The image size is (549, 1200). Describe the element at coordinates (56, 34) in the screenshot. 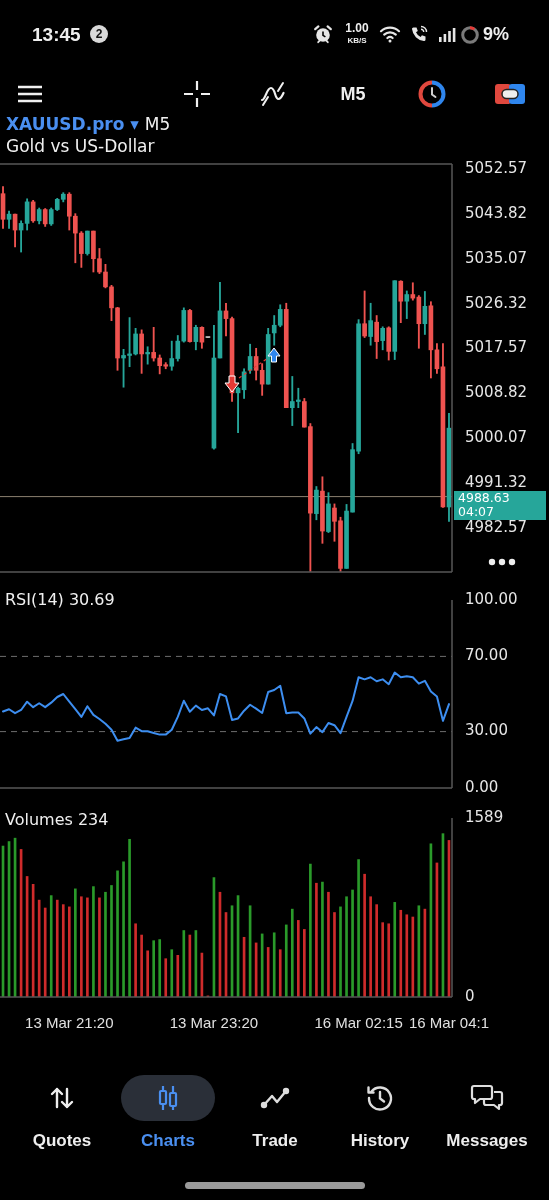

I see `text: 13:45` at that location.